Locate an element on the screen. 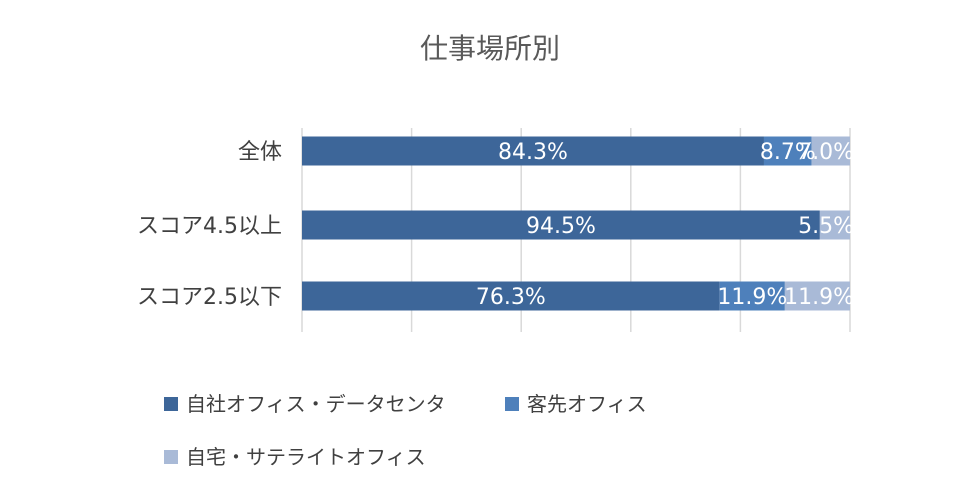 This screenshot has height=494, width=980. category-label: 全体 is located at coordinates (260, 152).